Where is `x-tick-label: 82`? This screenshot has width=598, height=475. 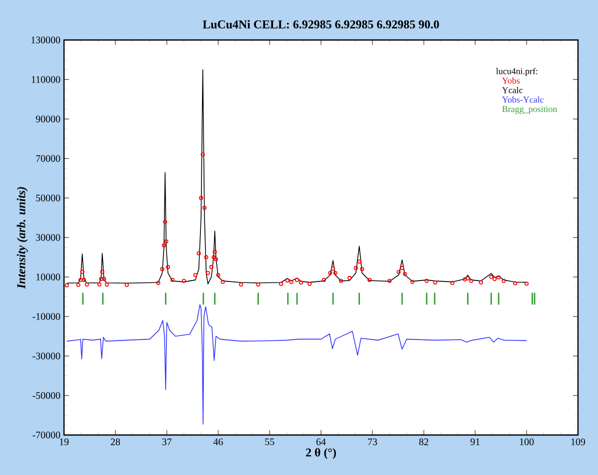
x-tick-label: 82 is located at coordinates (423, 442).